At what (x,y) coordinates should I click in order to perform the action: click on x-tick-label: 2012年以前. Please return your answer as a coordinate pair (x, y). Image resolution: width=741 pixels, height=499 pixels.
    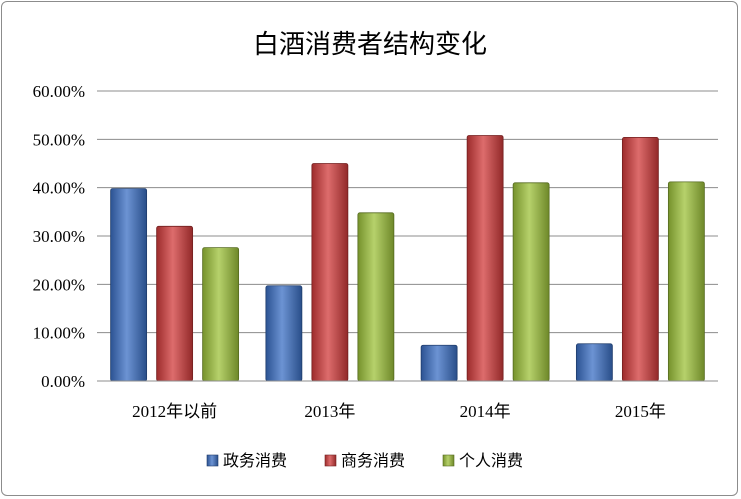
    Looking at the image, I should click on (174, 411).